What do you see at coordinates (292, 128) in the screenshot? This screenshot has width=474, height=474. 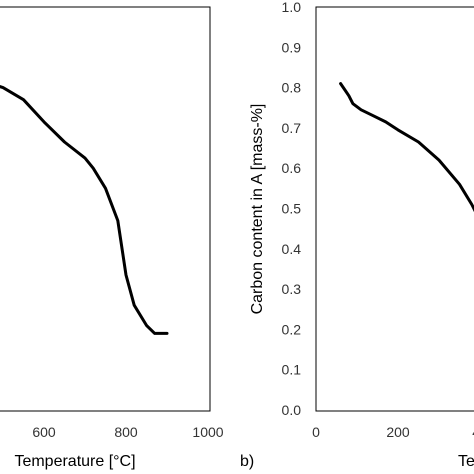 I see `panel-b-y-tick-label: 0.7` at bounding box center [292, 128].